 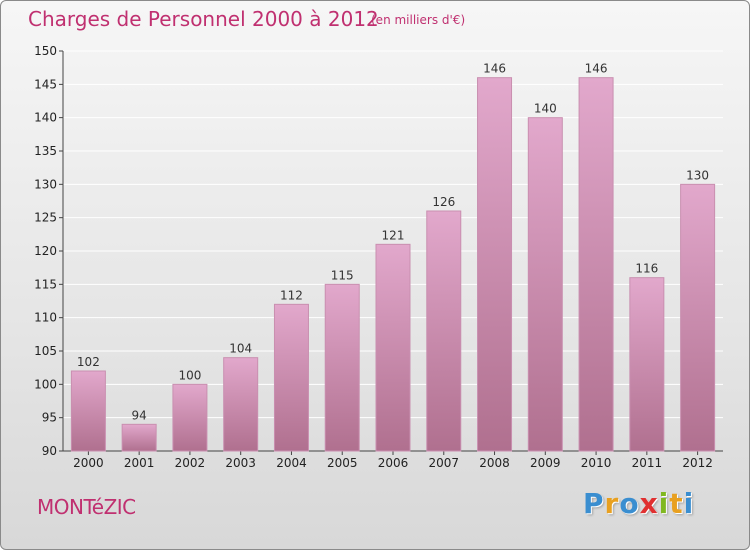 I want to click on data-label-2003: 104, so click(x=240, y=349).